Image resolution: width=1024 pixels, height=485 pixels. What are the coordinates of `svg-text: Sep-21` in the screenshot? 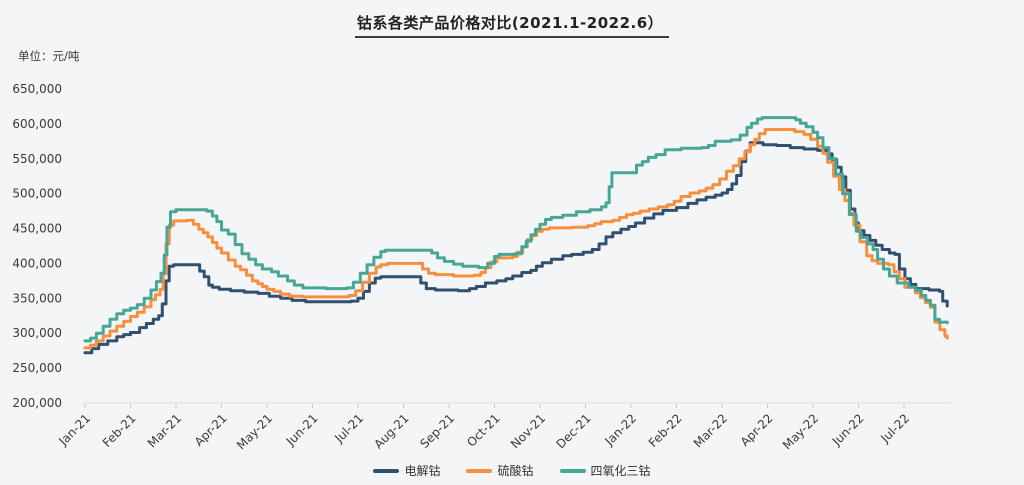 It's located at (437, 431).